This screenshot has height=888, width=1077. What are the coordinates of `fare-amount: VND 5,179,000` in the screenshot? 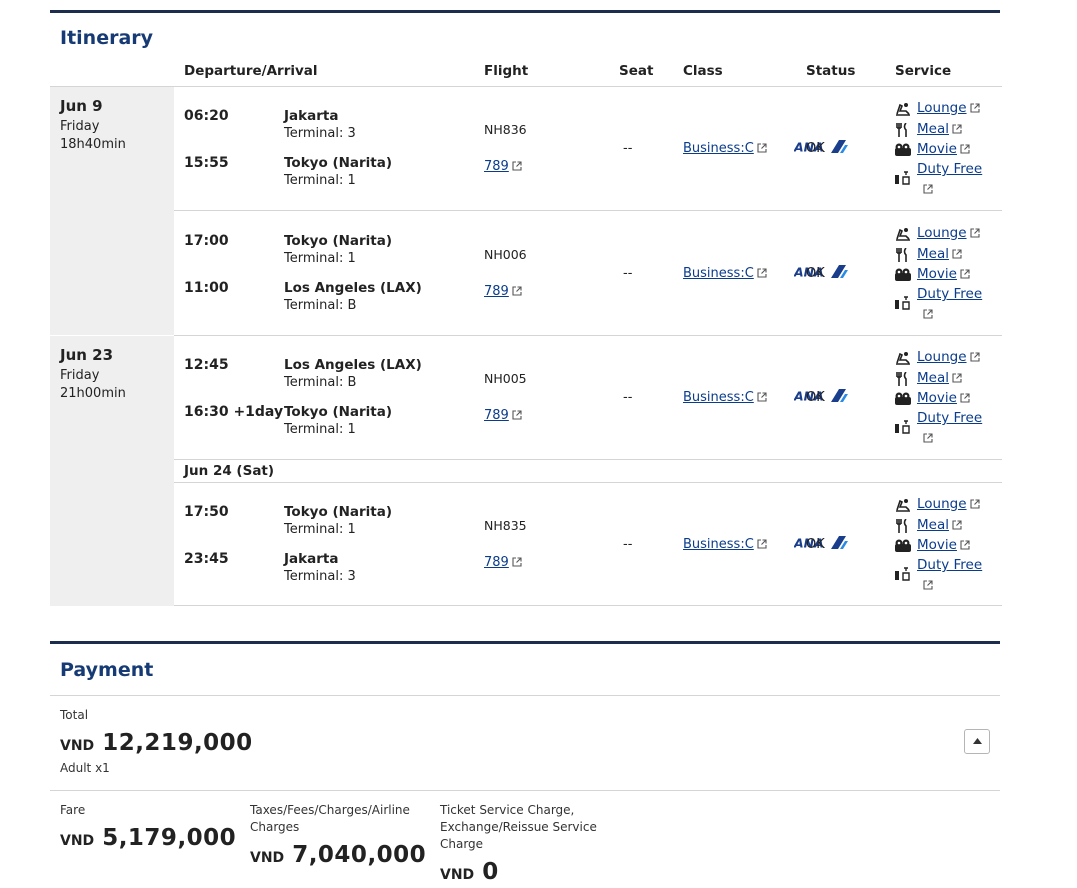 It's located at (148, 838).